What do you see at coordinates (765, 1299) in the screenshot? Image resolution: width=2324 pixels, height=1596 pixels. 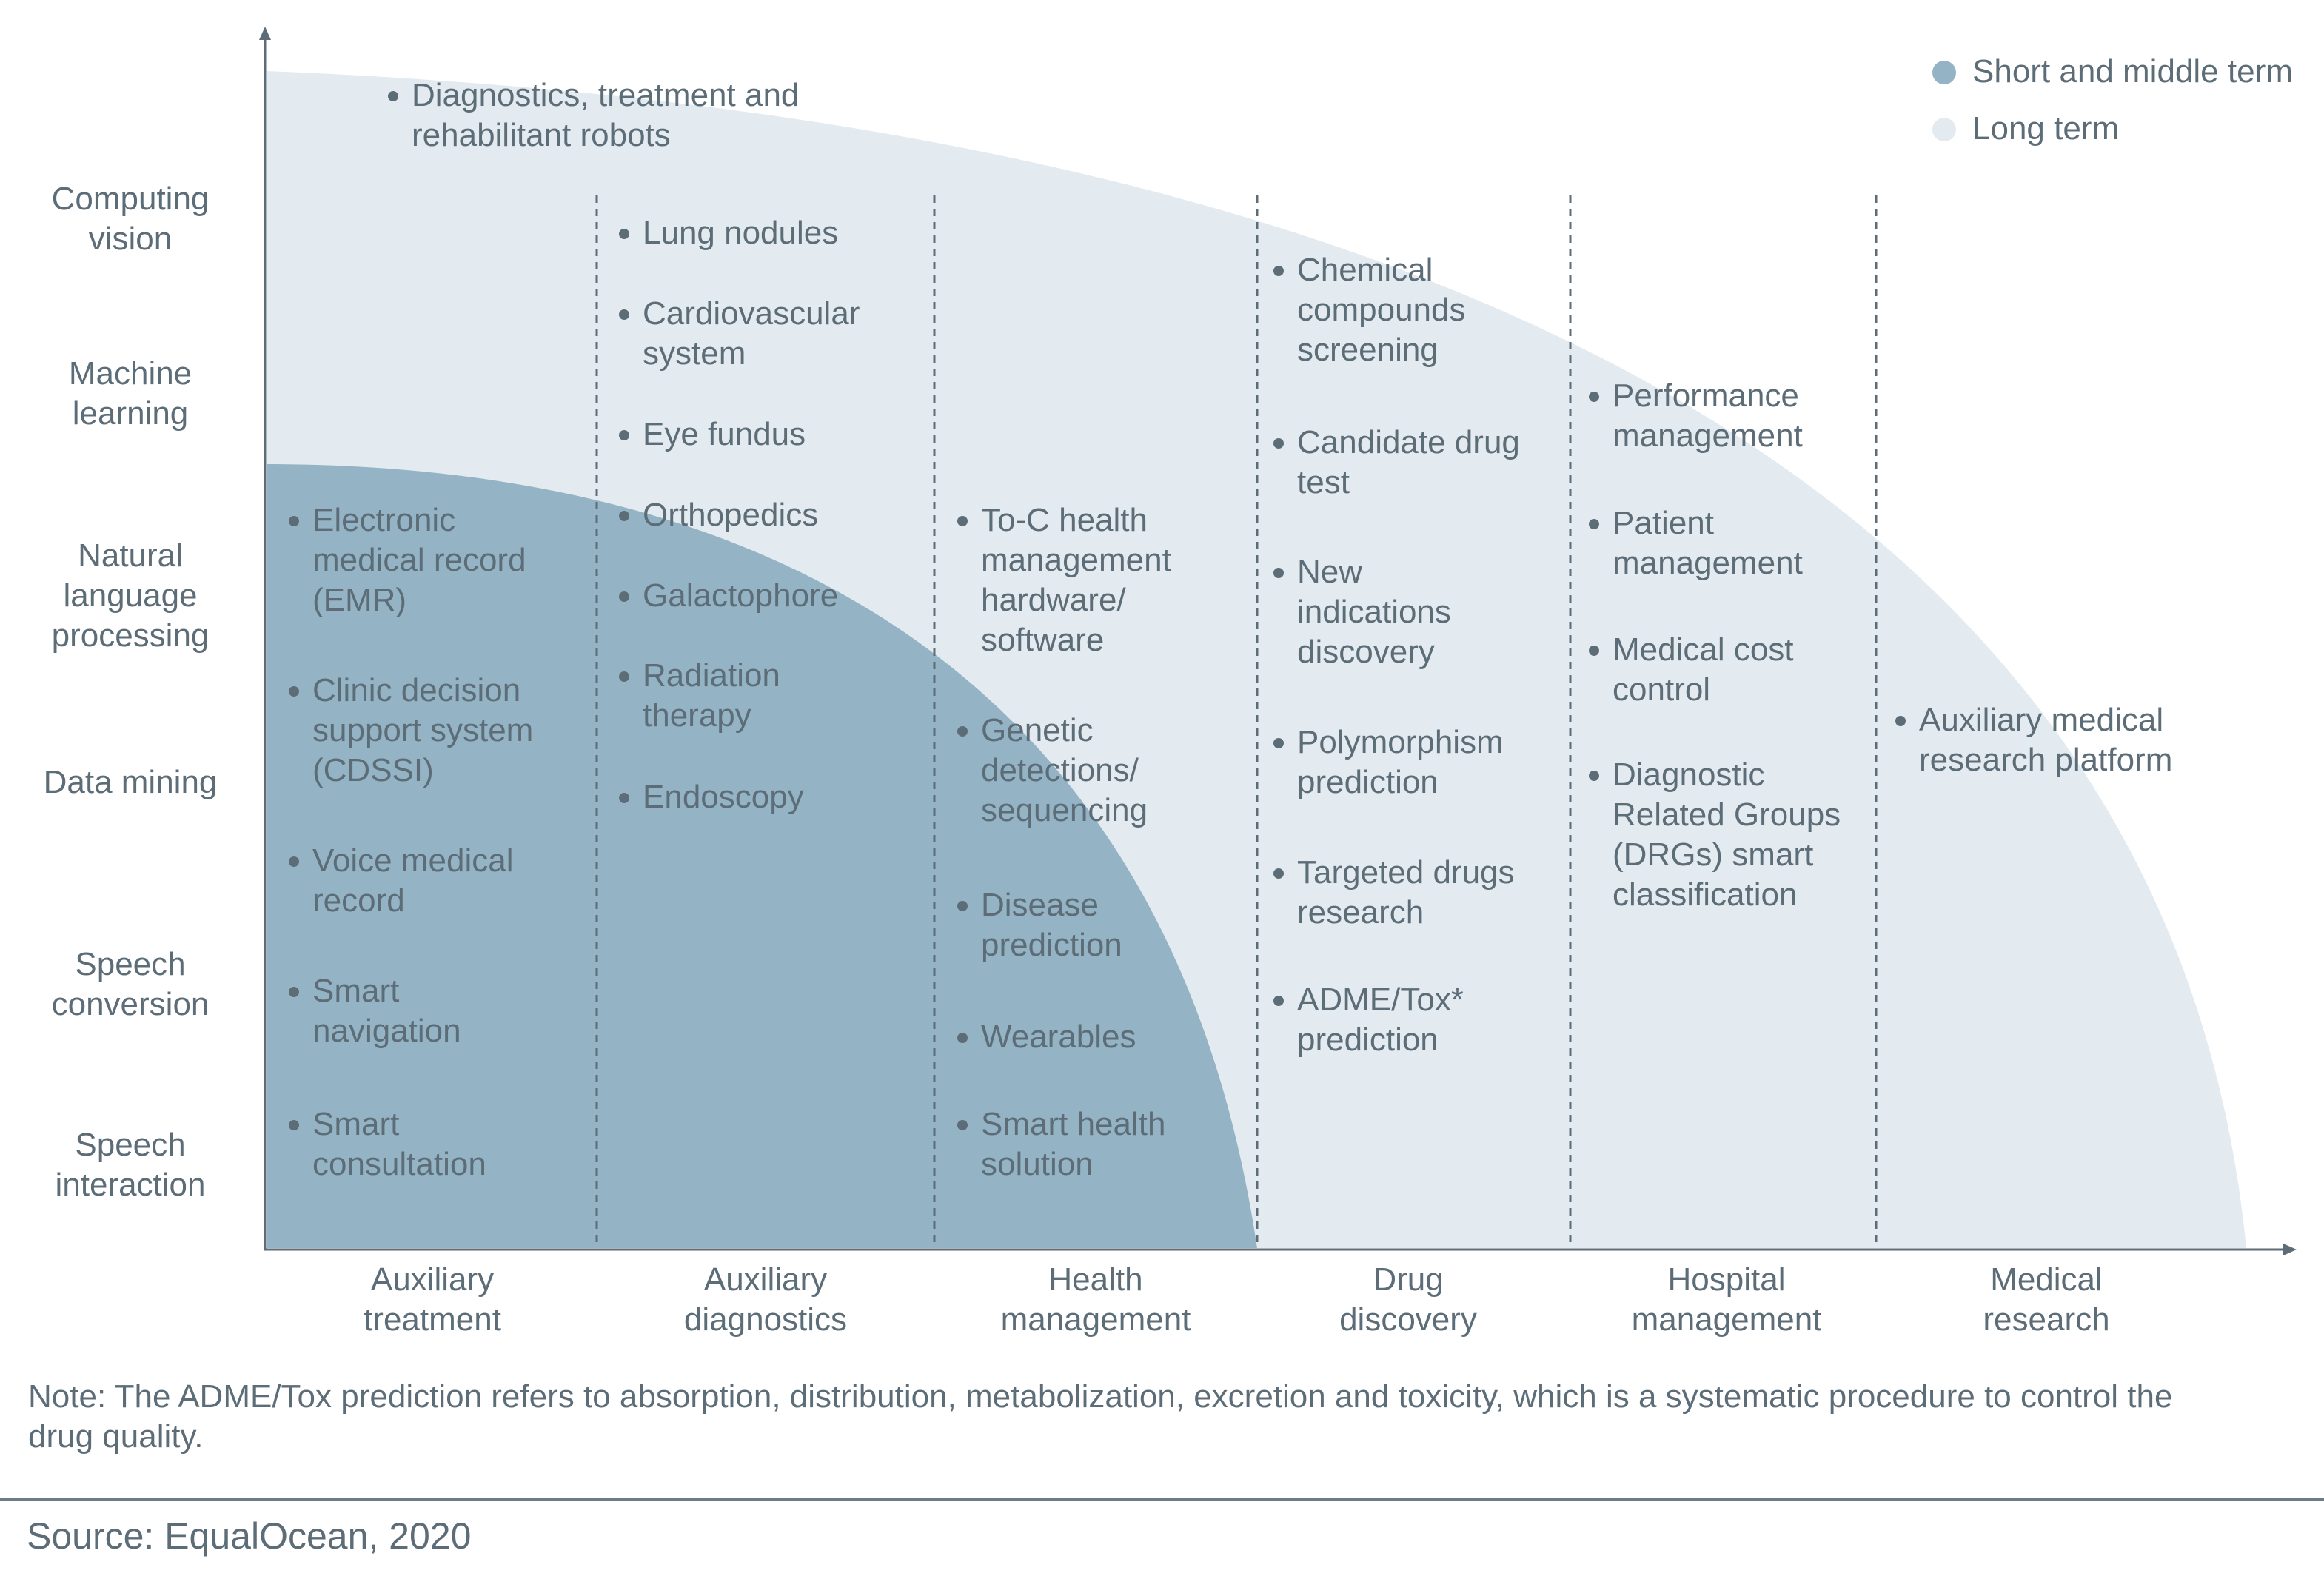 I see `x-label-auxiliary-diagnostics: Auxiliary diagnostics` at bounding box center [765, 1299].